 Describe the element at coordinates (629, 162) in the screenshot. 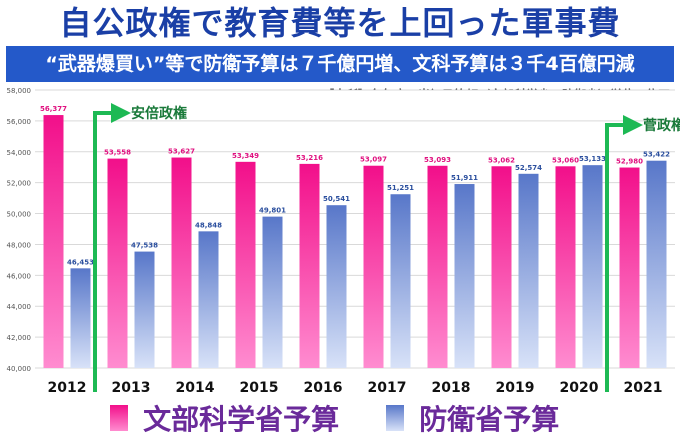

I see `data-label-mext: 52,980` at that location.